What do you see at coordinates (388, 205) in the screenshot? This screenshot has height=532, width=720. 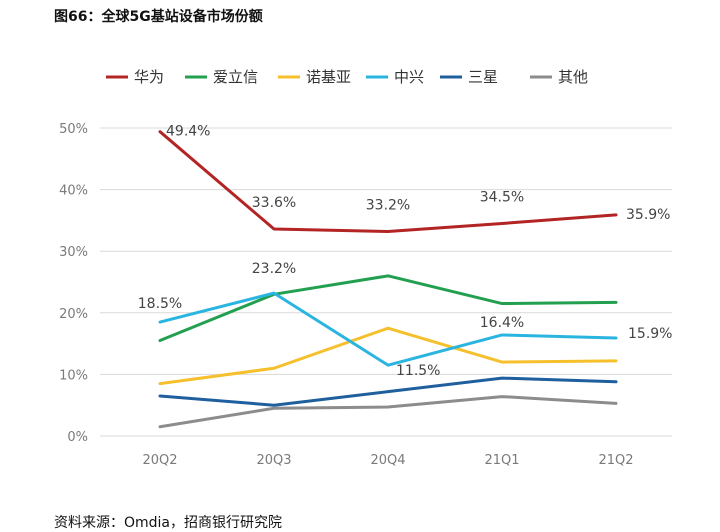 I see `data-label: 33.2%` at bounding box center [388, 205].